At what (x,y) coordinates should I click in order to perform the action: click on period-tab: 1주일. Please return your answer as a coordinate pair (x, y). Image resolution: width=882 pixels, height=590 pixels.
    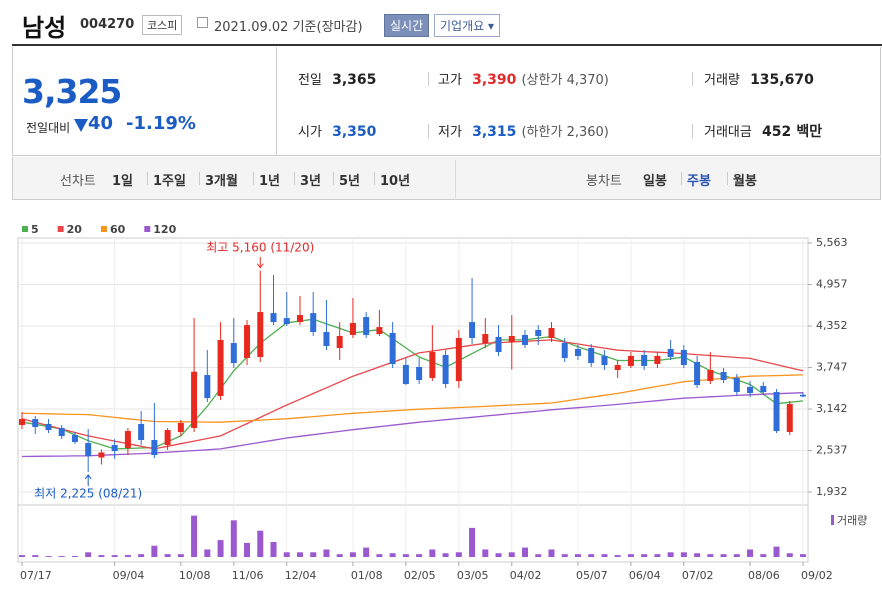
    Looking at the image, I should click on (169, 181).